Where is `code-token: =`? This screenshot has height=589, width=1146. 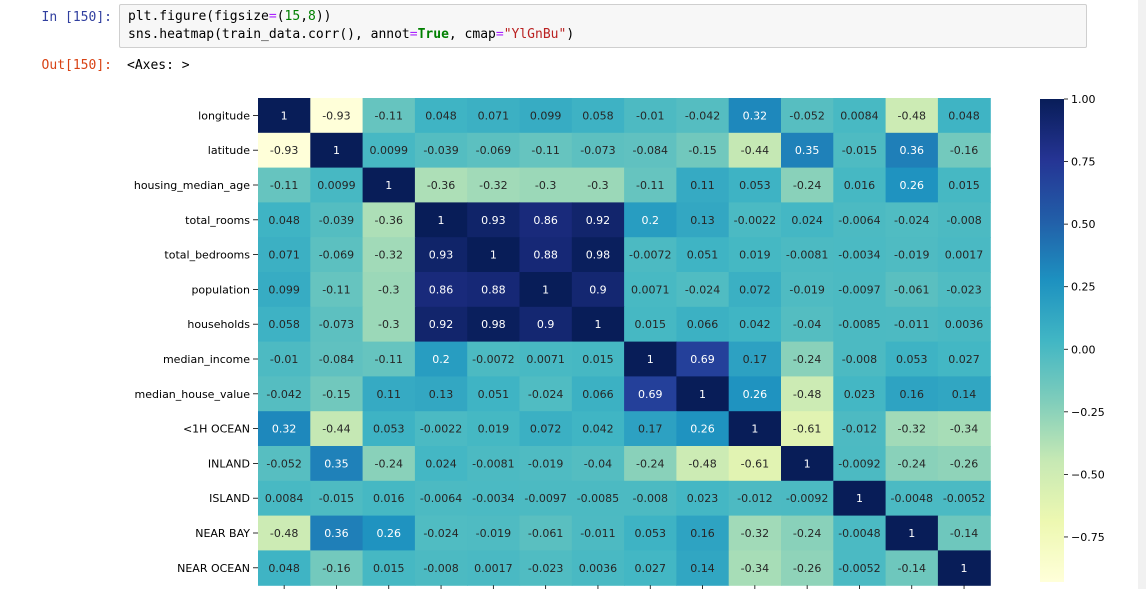 code-token: = is located at coordinates (499, 34).